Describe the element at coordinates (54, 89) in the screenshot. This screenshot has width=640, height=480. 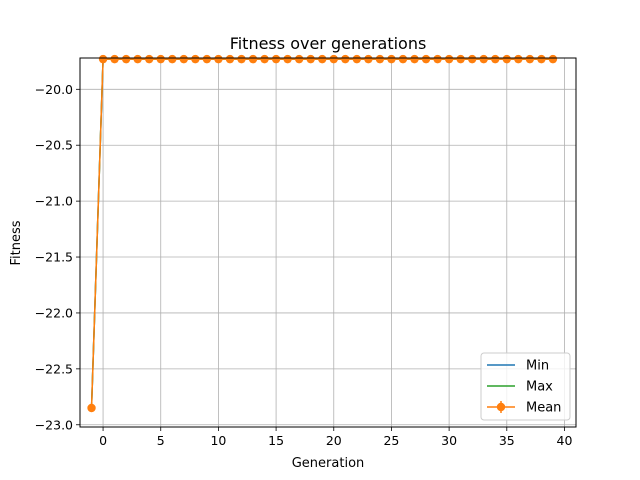
I see `y-tick-label: −20.0` at that location.